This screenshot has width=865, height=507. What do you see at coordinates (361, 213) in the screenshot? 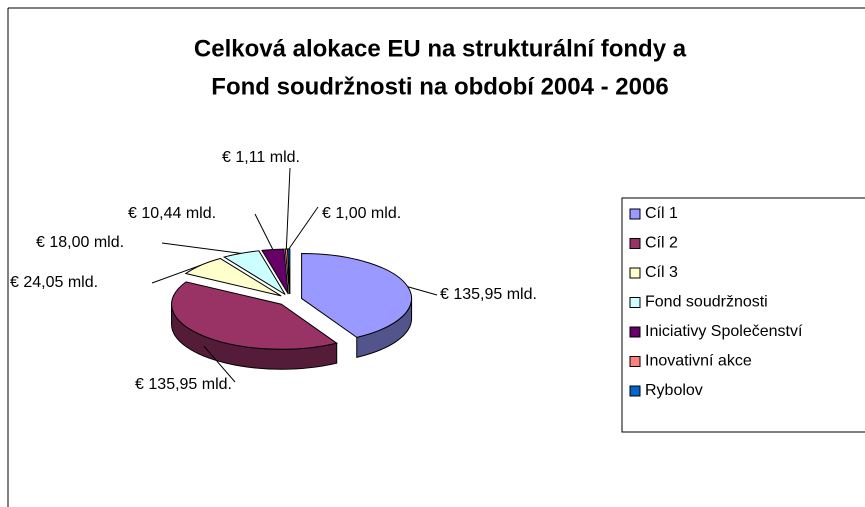
I see `data-label: € 1,00 mld.` at bounding box center [361, 213].